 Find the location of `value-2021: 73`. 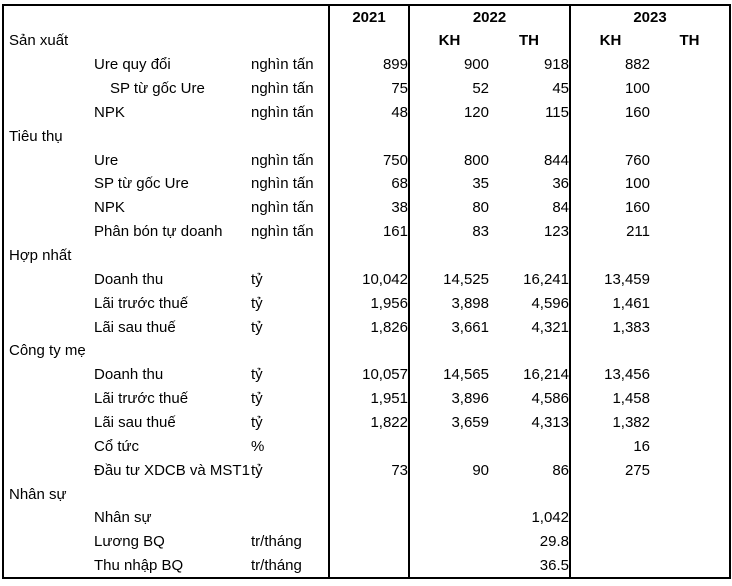

value-2021: 73 is located at coordinates (369, 470).